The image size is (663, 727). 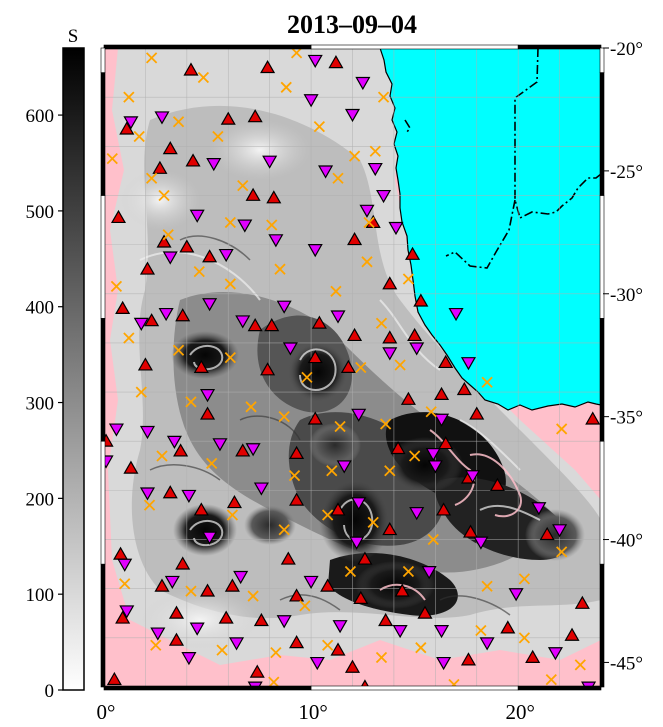 I want to click on lon-tick-label: 20°, so click(x=519, y=712).